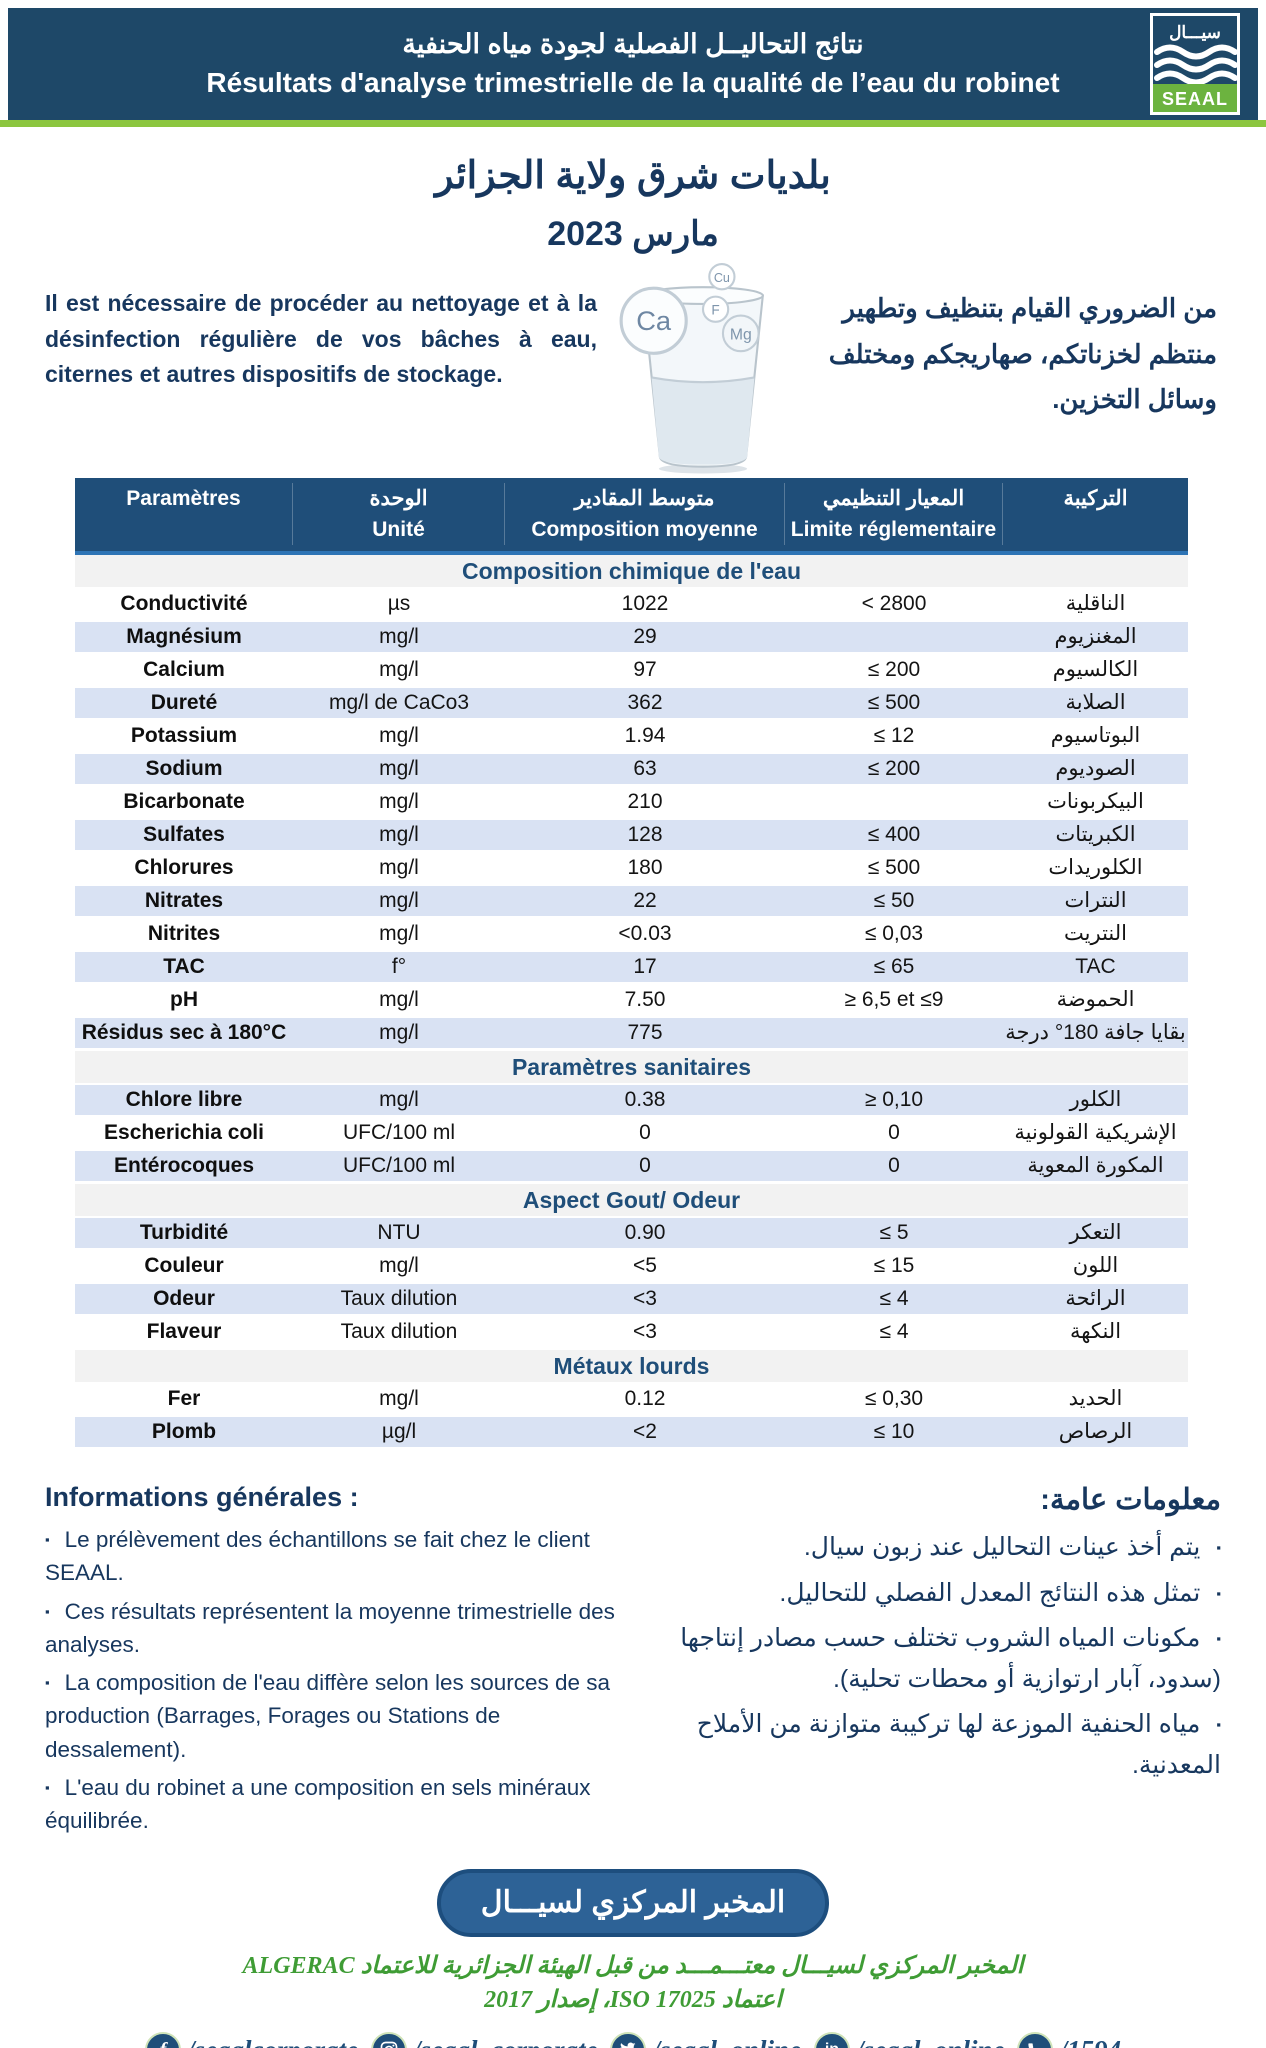  Describe the element at coordinates (184, 867) in the screenshot. I see `param-cell: Chlorures` at that location.